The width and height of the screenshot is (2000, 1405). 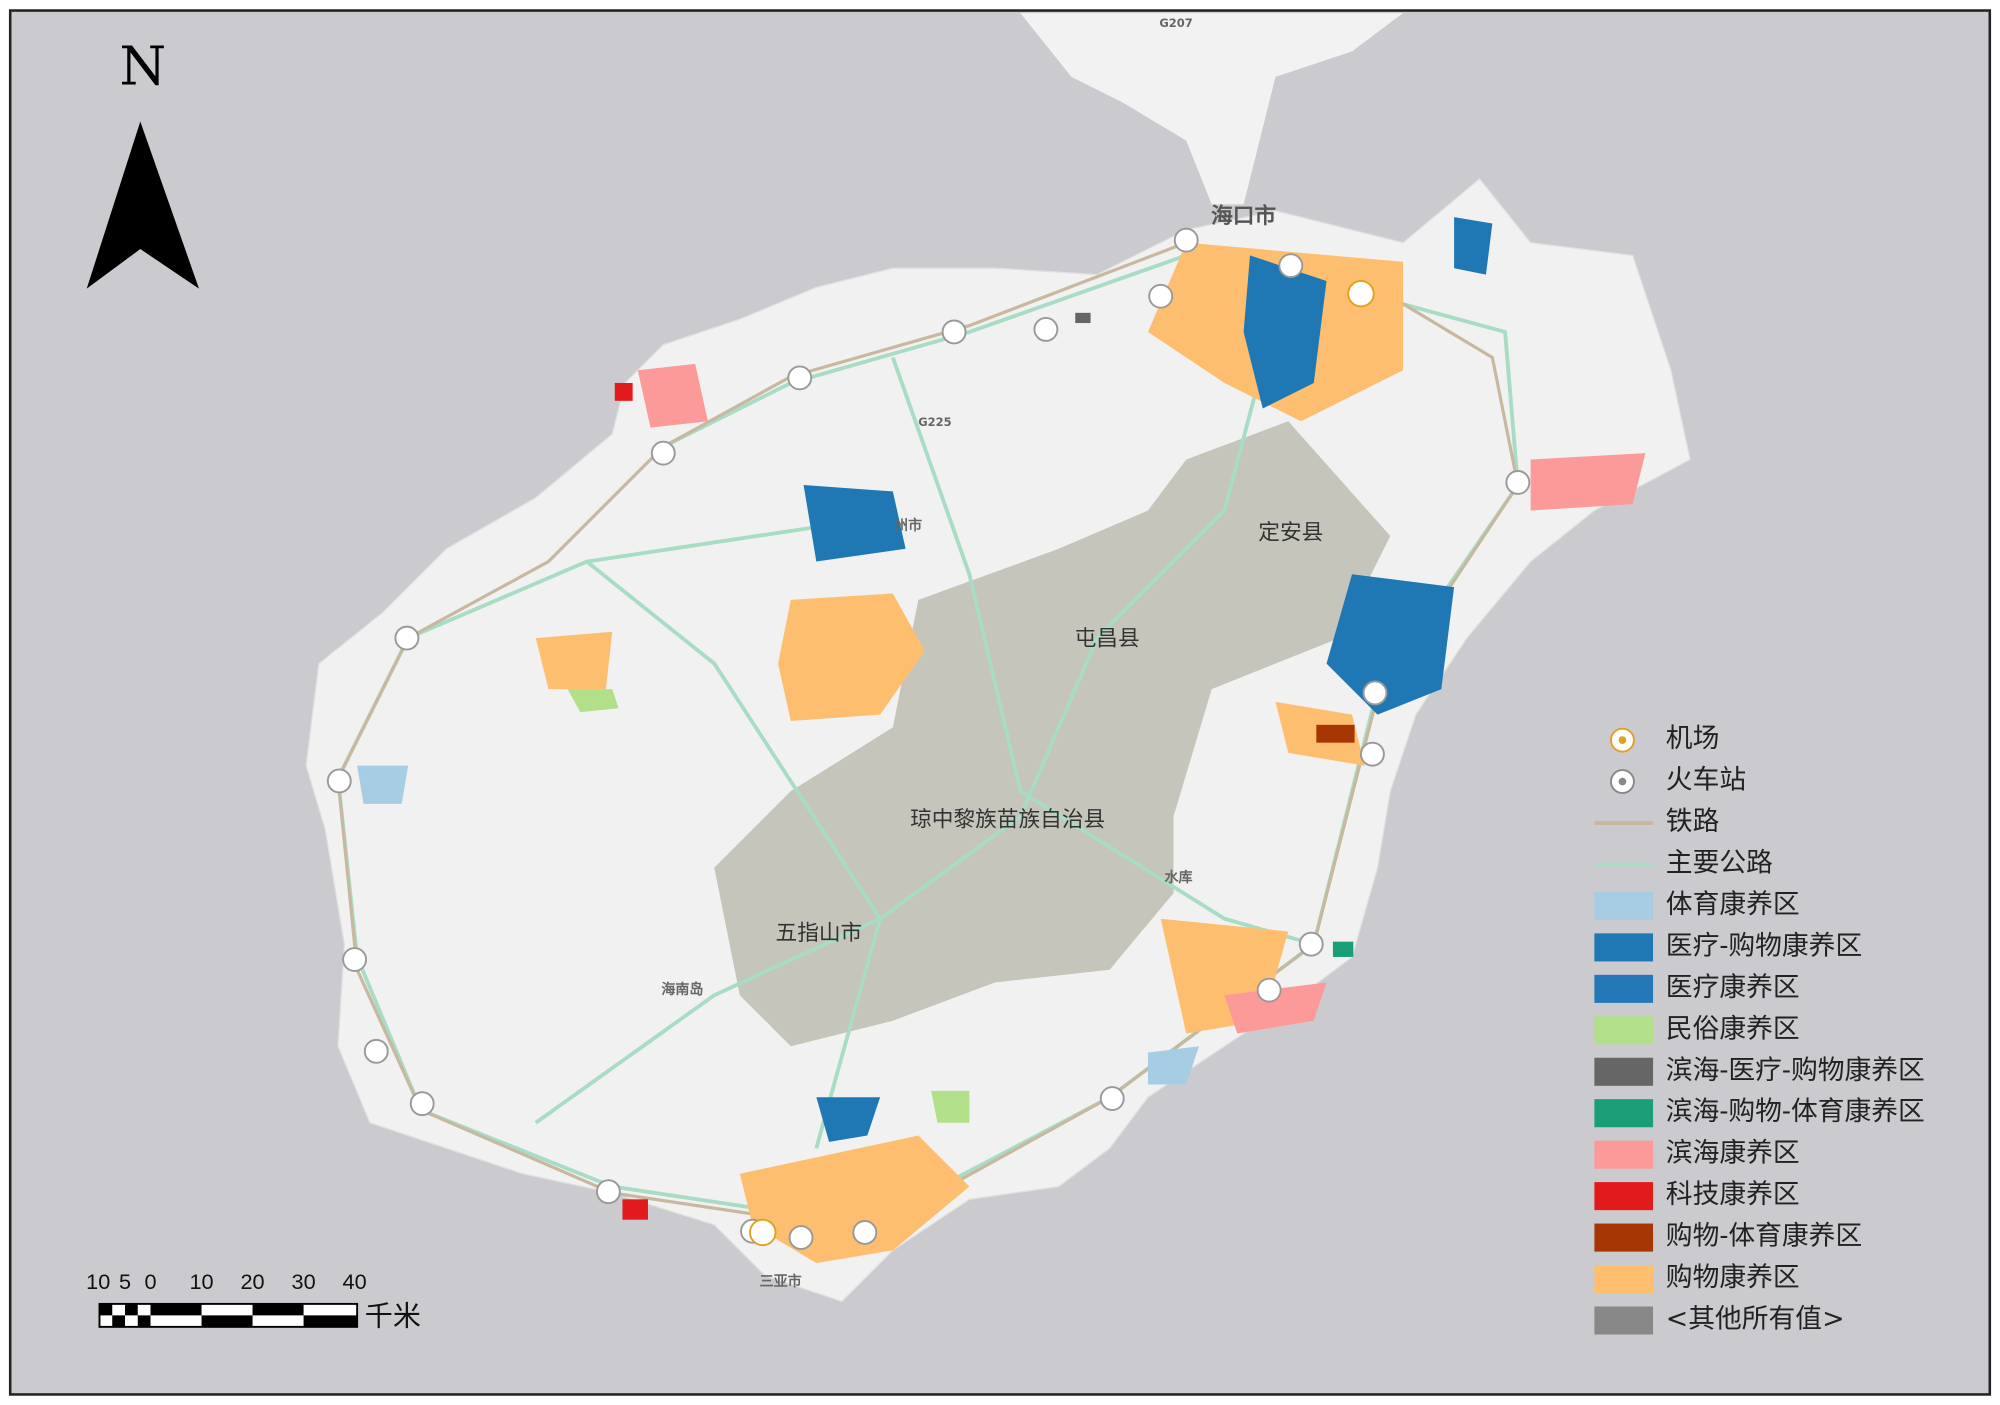 I want to click on legend-label: 医疗康养区, so click(x=1733, y=987).